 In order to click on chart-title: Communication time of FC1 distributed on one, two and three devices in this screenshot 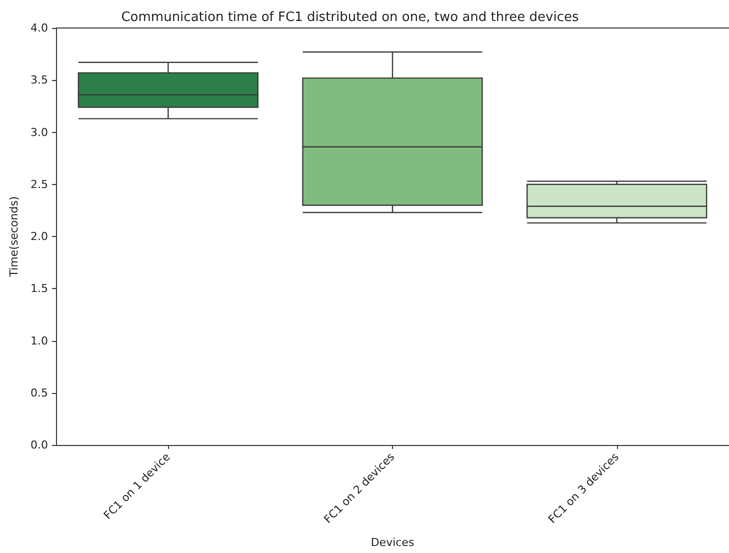, I will do `click(350, 17)`.